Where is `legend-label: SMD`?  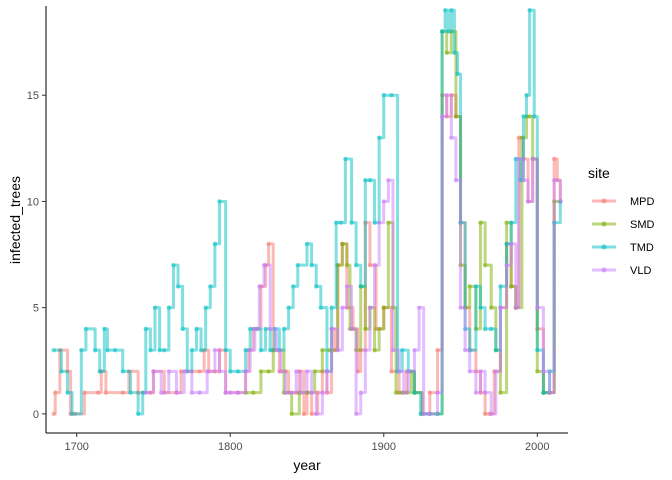 legend-label: SMD is located at coordinates (642, 225).